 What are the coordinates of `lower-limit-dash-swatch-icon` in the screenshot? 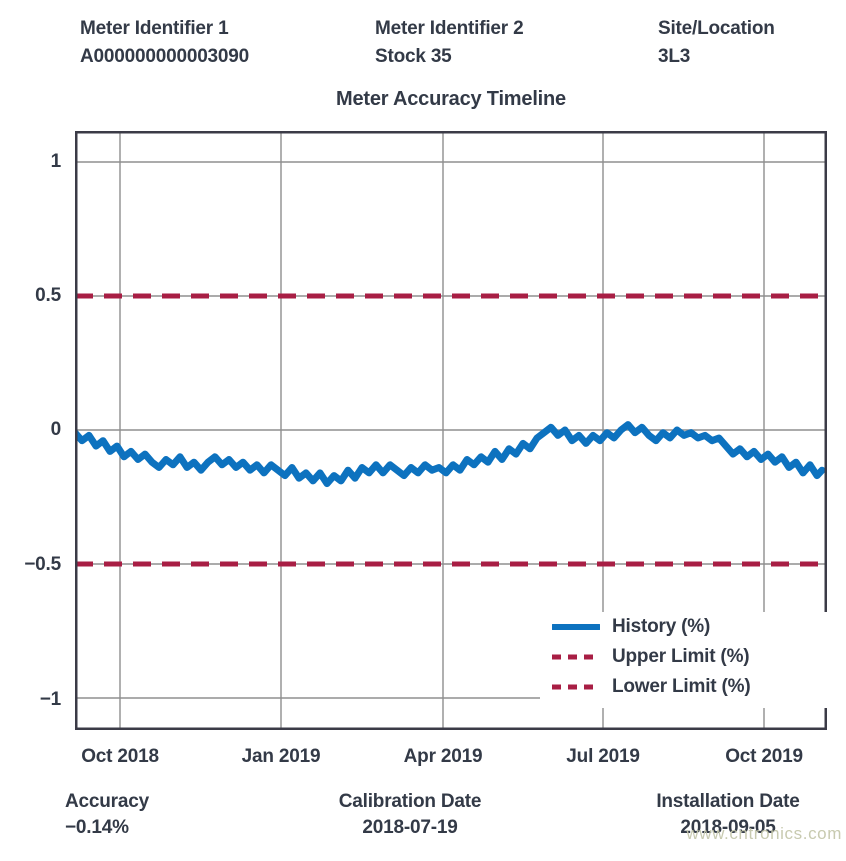 It's located at (576, 687).